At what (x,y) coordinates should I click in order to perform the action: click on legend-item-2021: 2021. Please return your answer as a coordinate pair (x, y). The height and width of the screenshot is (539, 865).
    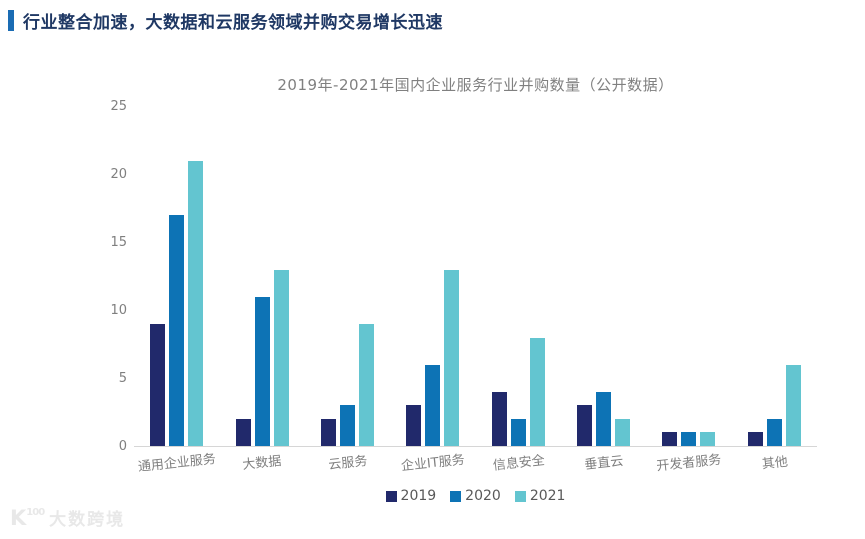
    Looking at the image, I should click on (540, 496).